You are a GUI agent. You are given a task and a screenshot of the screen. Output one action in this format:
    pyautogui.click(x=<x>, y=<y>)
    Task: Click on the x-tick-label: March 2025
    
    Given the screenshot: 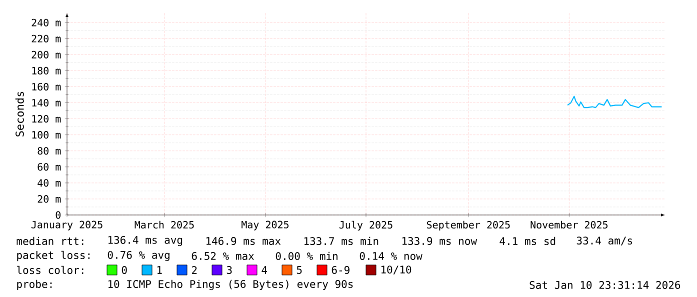 What is the action you would take?
    pyautogui.click(x=164, y=224)
    